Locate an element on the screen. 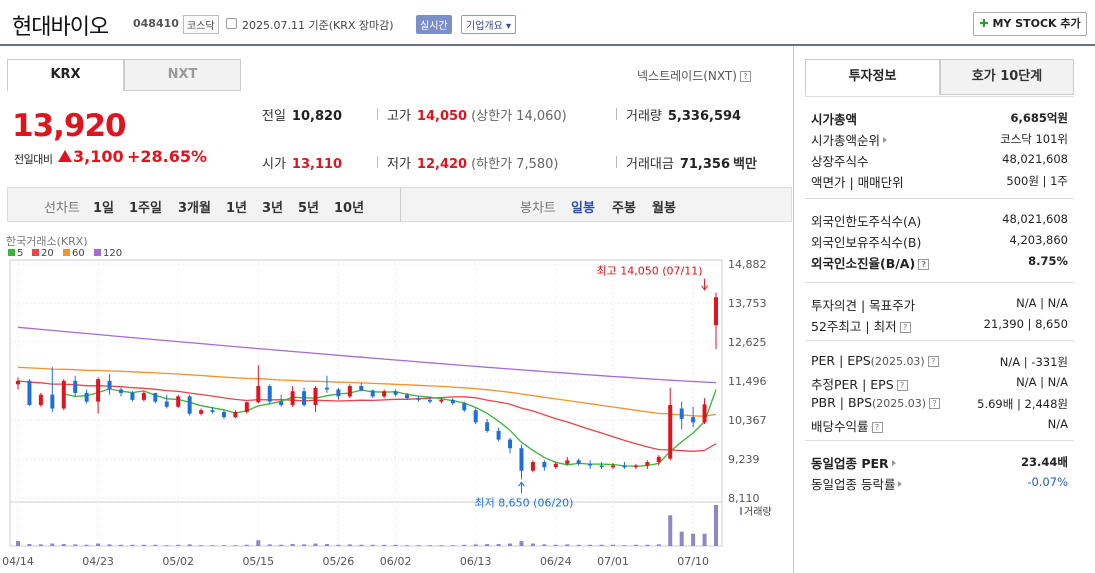 Image resolution: width=1095 pixels, height=573 pixels. volume-label: 거래량 is located at coordinates (758, 512).